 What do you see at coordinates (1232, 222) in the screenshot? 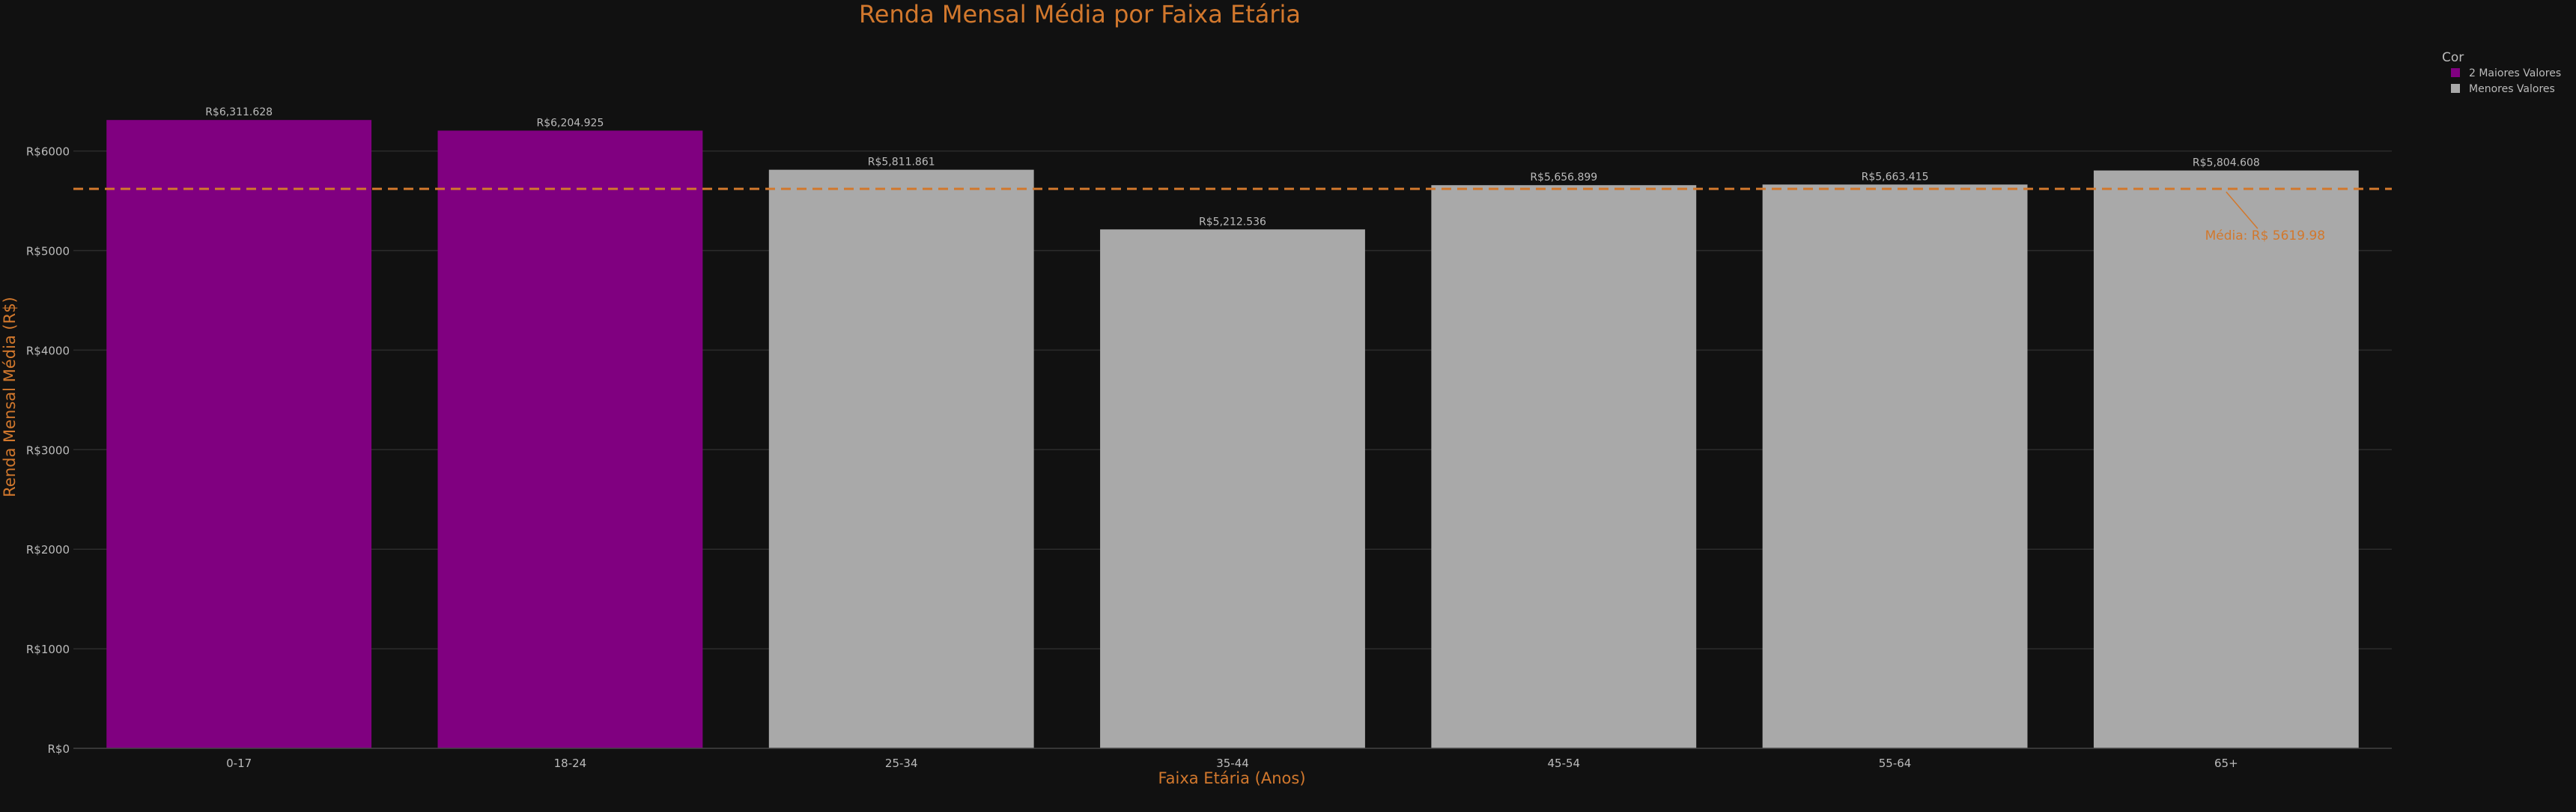
I see `bar-value-label: R$5,212.536` at bounding box center [1232, 222].